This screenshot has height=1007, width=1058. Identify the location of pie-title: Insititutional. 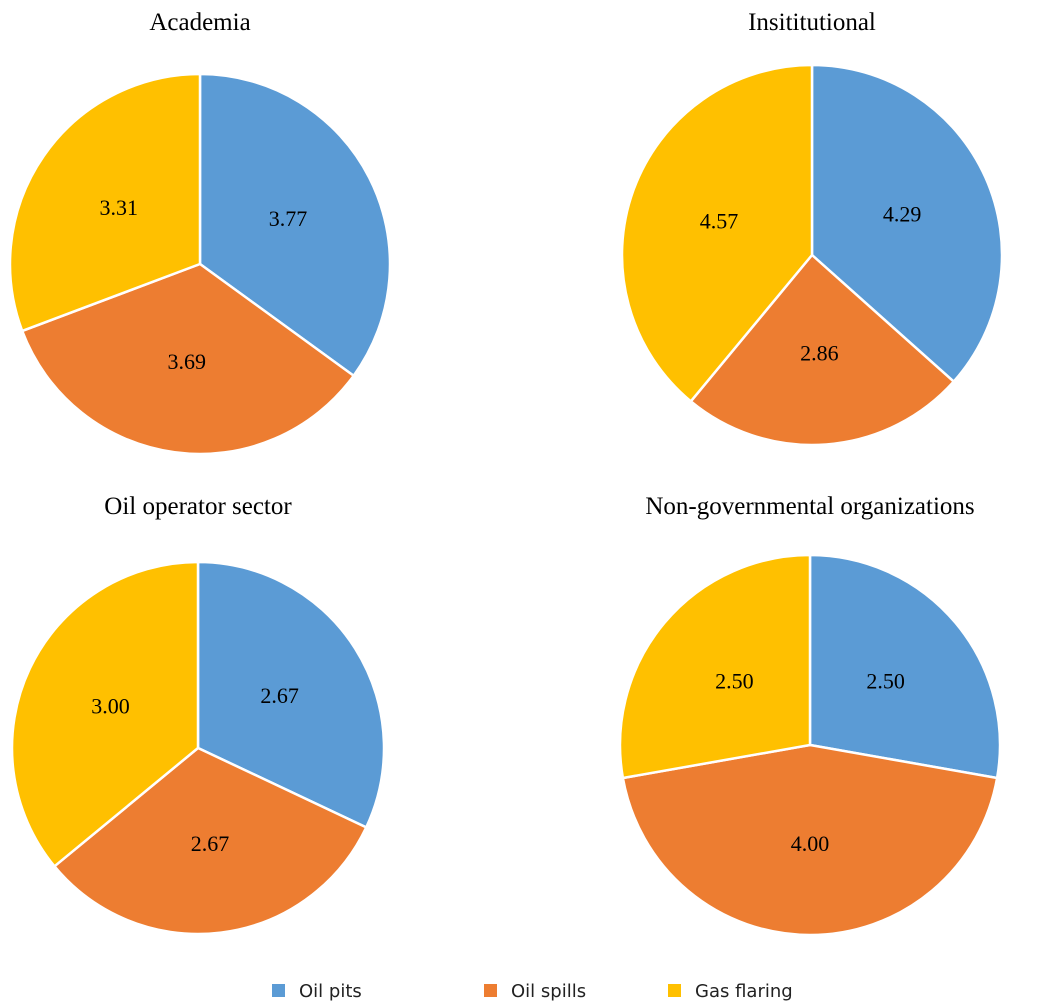
(812, 22).